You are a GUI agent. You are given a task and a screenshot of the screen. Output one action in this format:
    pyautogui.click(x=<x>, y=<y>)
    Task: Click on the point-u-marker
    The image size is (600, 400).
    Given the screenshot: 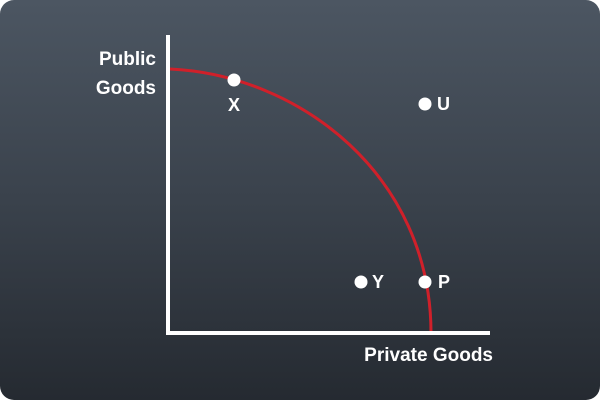 What is the action you would take?
    pyautogui.click(x=425, y=104)
    